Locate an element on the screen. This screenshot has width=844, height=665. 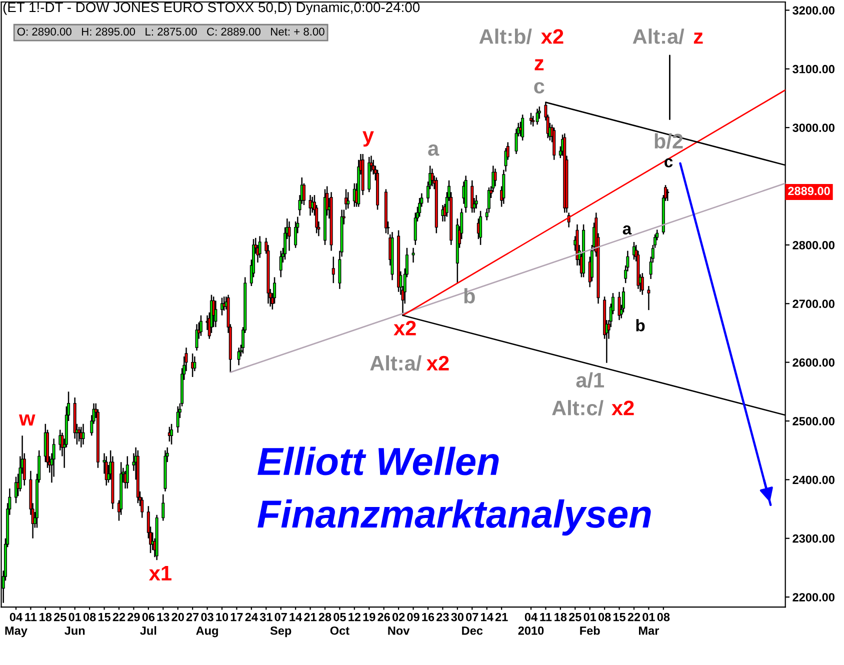
x-tick-label: 17 is located at coordinates (236, 617).